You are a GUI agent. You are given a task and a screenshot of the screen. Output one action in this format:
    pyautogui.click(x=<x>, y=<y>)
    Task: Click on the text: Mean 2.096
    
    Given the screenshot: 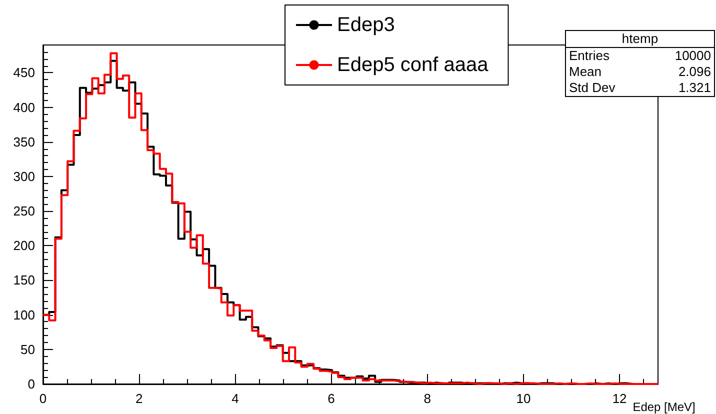 What is the action you would take?
    pyautogui.click(x=640, y=71)
    